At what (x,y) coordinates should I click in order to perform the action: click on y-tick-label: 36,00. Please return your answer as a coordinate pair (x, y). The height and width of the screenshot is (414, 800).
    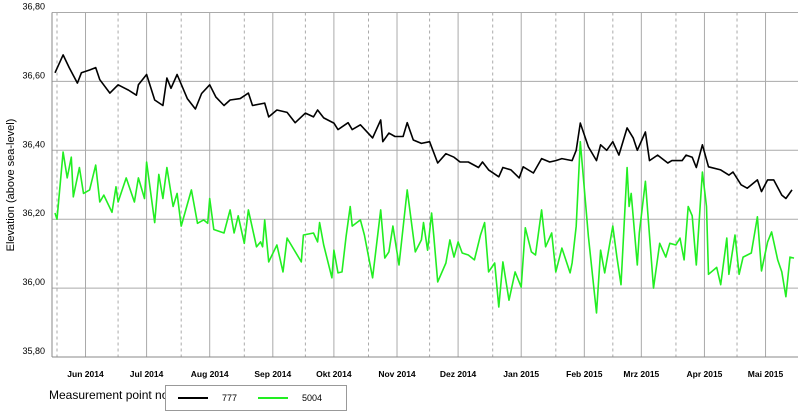
    Looking at the image, I should click on (33, 282).